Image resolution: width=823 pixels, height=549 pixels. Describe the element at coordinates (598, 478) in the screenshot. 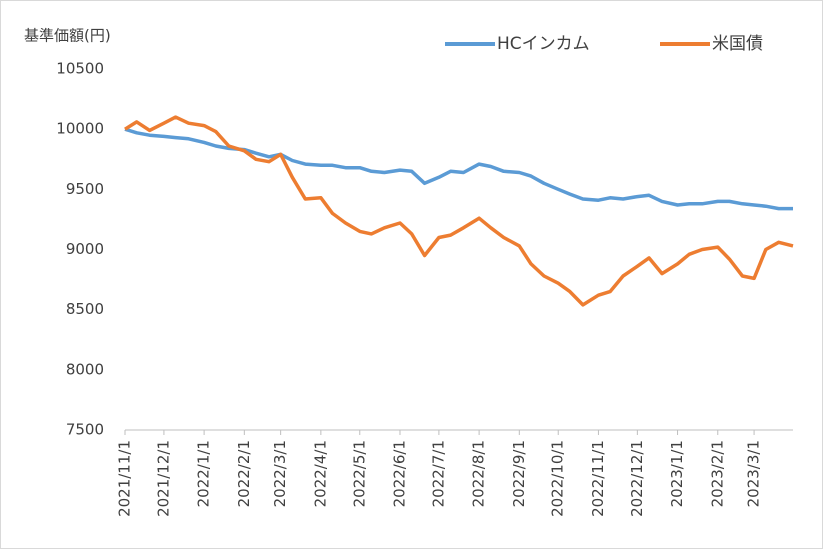

I see `x-tick-label: 2022/11/1` at that location.